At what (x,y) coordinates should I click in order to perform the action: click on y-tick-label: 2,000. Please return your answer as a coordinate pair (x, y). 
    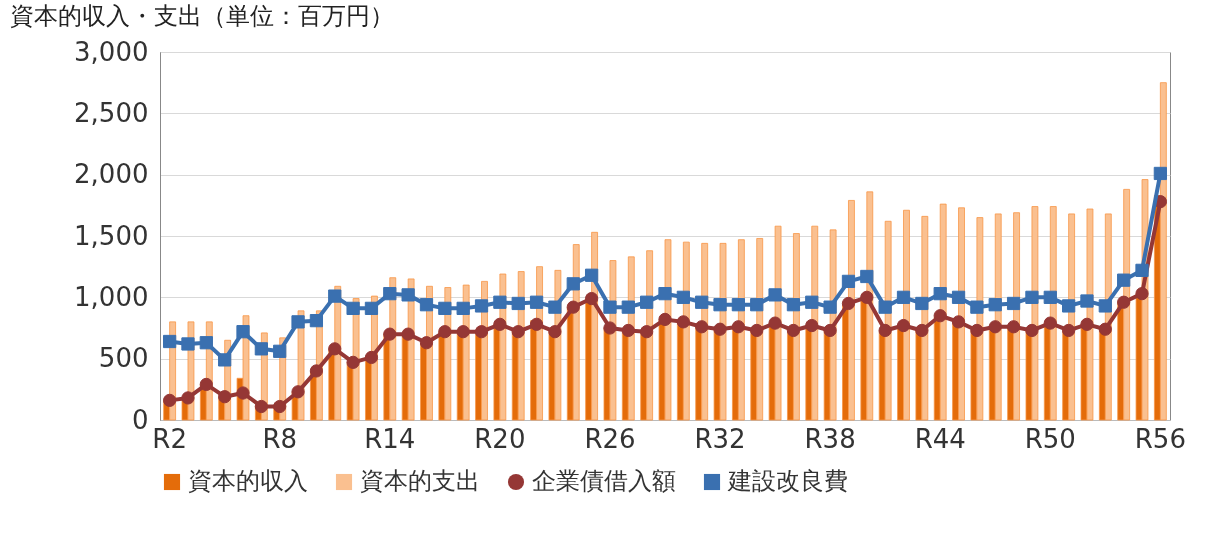
    Looking at the image, I should click on (111, 174).